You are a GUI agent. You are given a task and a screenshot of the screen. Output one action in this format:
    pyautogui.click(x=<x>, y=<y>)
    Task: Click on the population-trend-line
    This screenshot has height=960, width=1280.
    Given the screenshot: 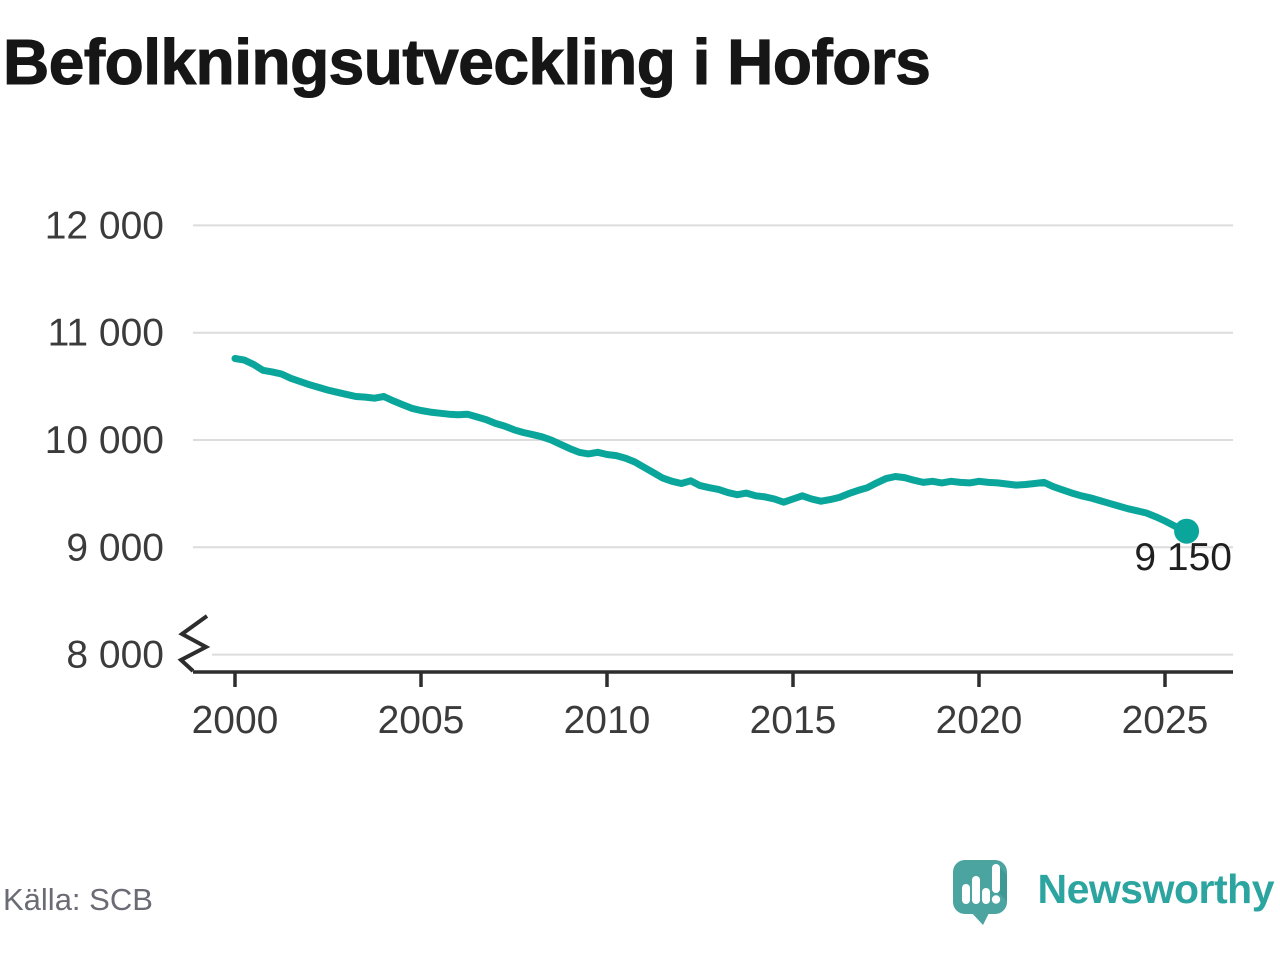 What is the action you would take?
    pyautogui.click(x=709, y=445)
    